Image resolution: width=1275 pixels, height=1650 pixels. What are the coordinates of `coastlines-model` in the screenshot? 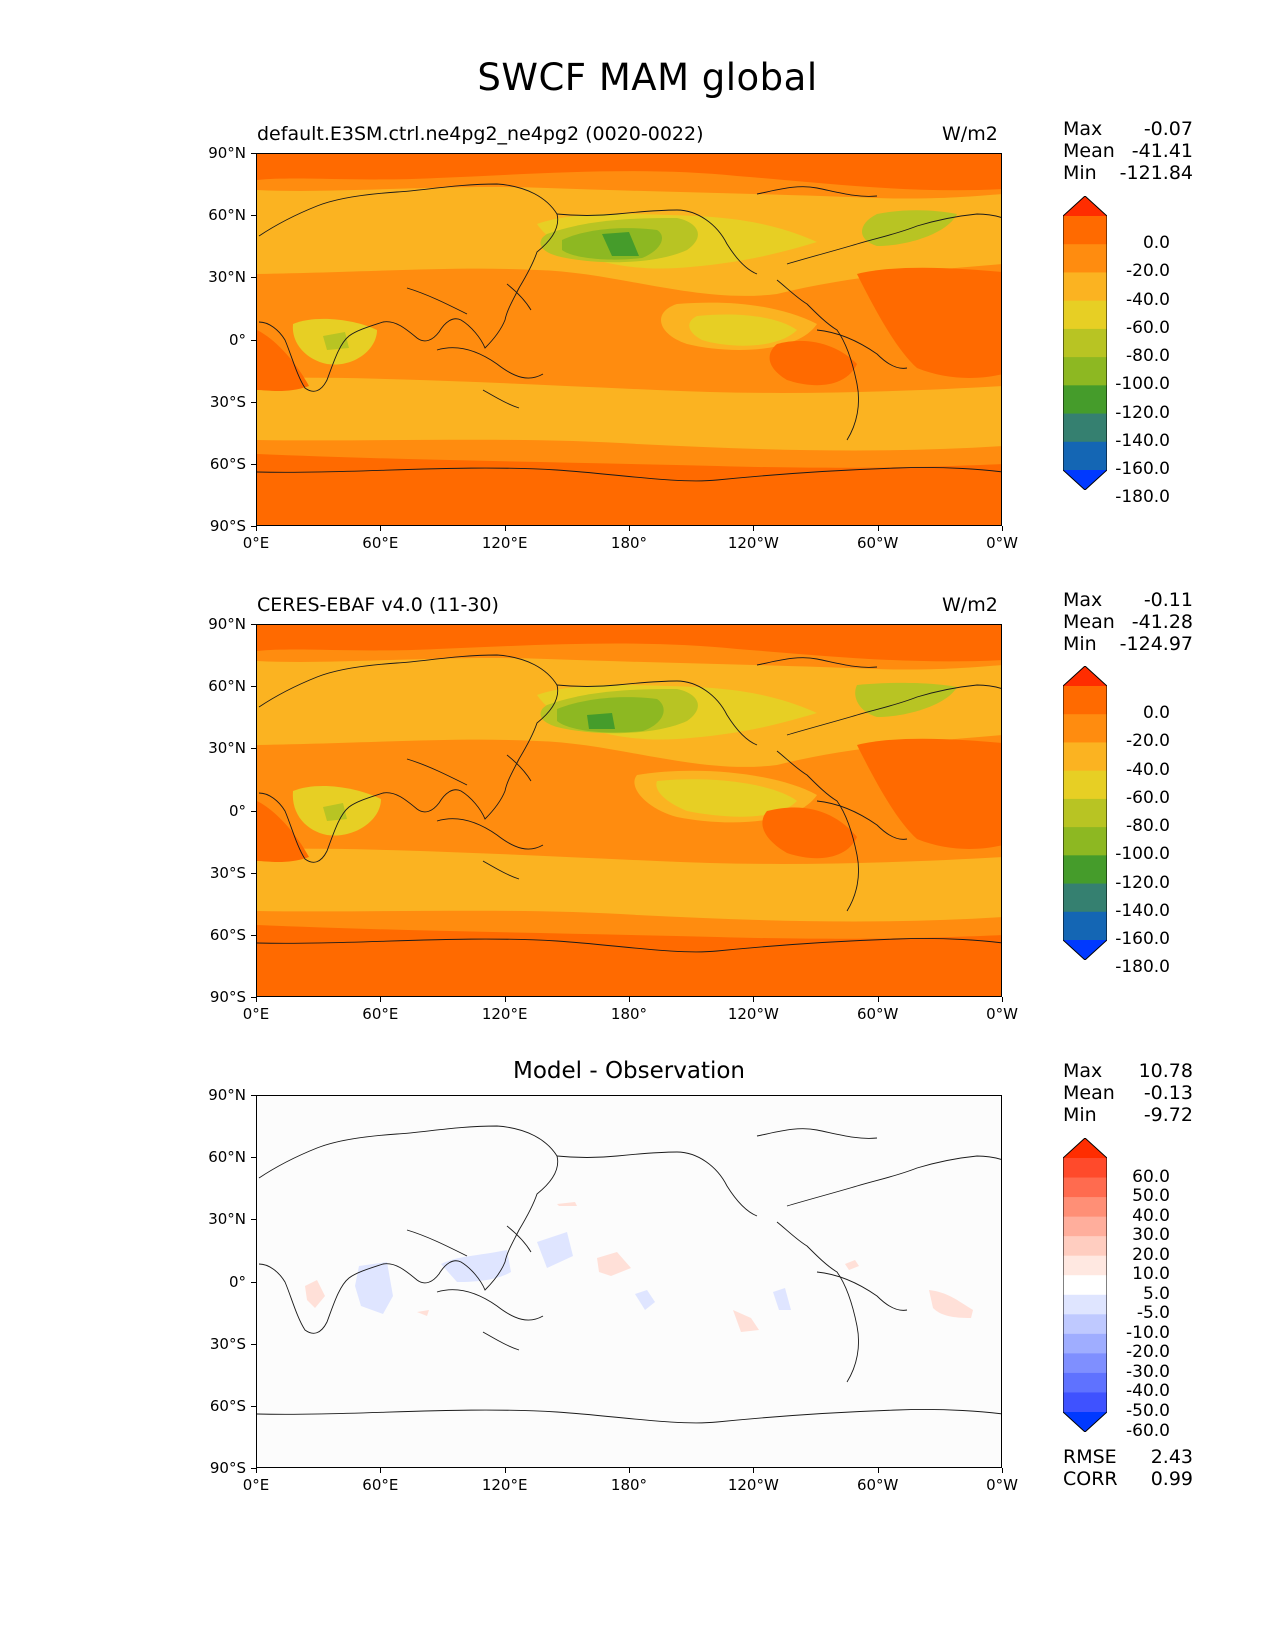 It's located at (629, 332).